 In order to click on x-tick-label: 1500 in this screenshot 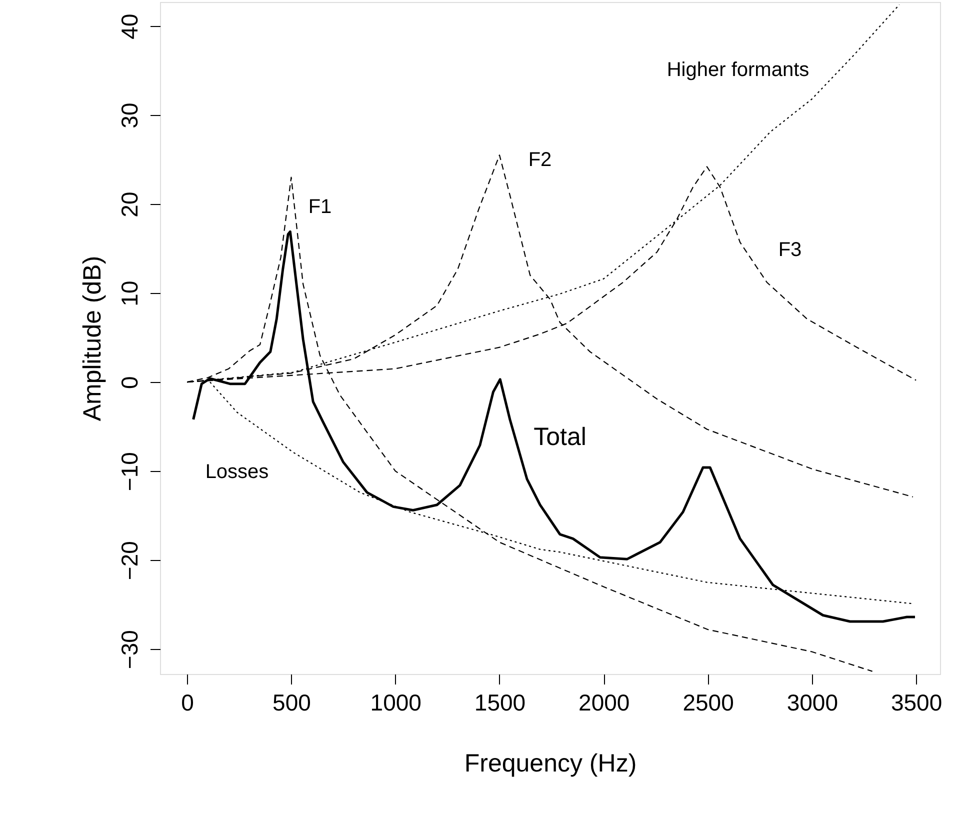, I will do `click(500, 703)`.